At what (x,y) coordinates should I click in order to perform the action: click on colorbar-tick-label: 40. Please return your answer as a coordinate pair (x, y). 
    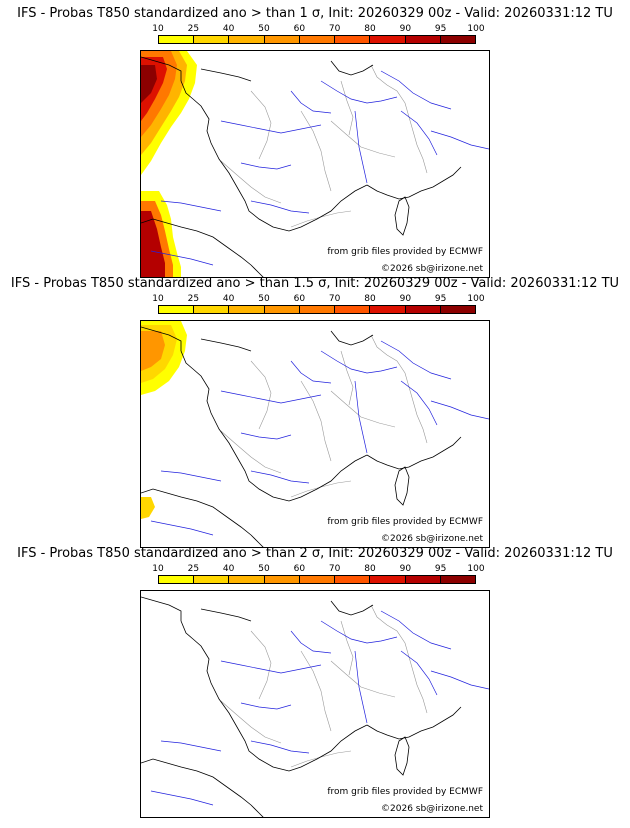
    Looking at the image, I should click on (228, 29).